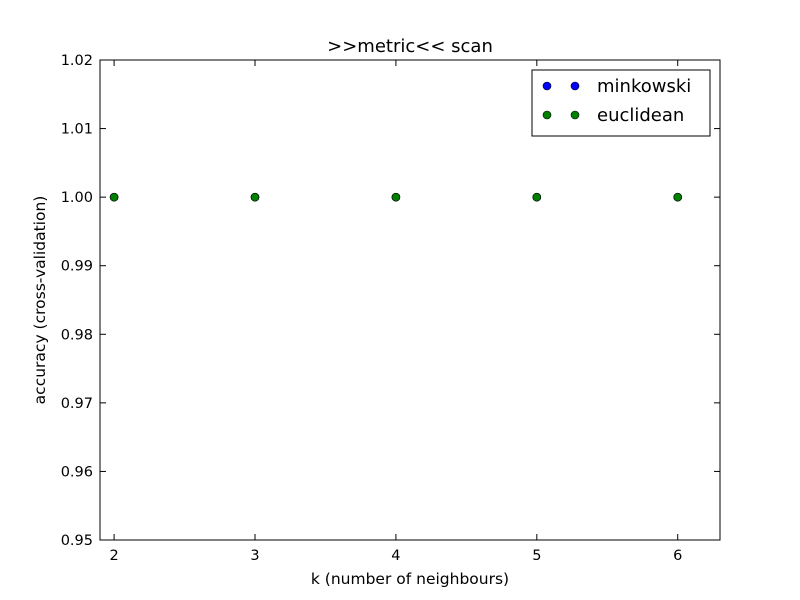 This screenshot has width=800, height=600. Describe the element at coordinates (644, 86) in the screenshot. I see `legend-label: minkowski` at that location.